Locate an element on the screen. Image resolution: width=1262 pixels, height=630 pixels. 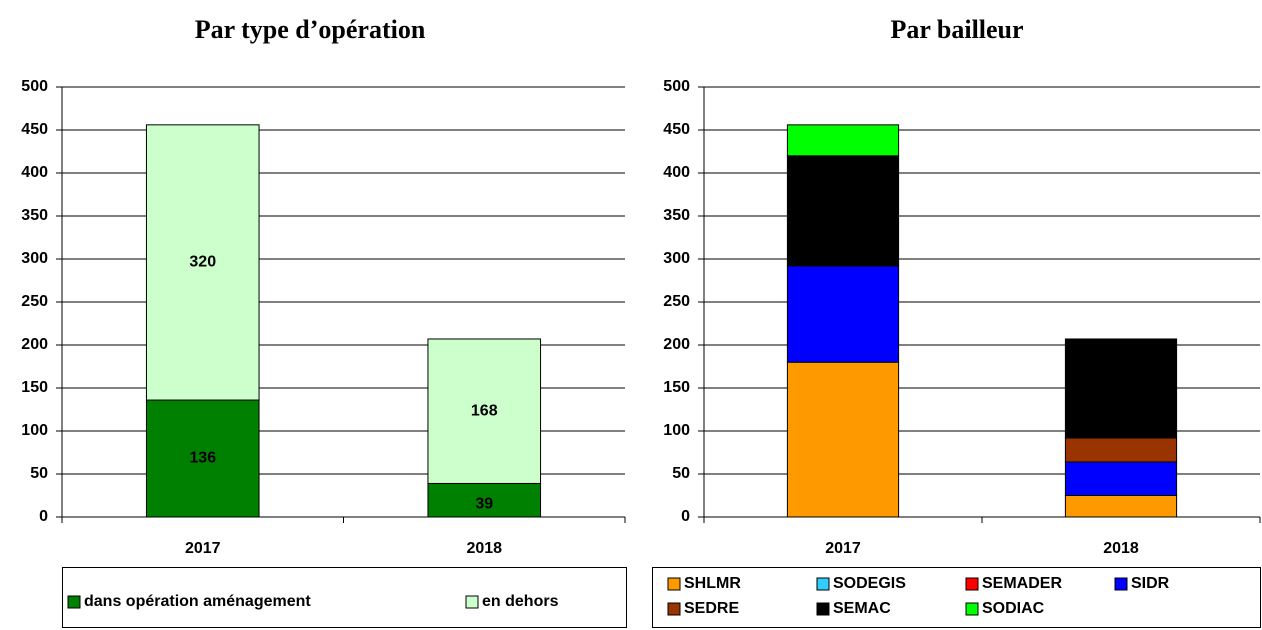
data-label: 136 is located at coordinates (202, 458).